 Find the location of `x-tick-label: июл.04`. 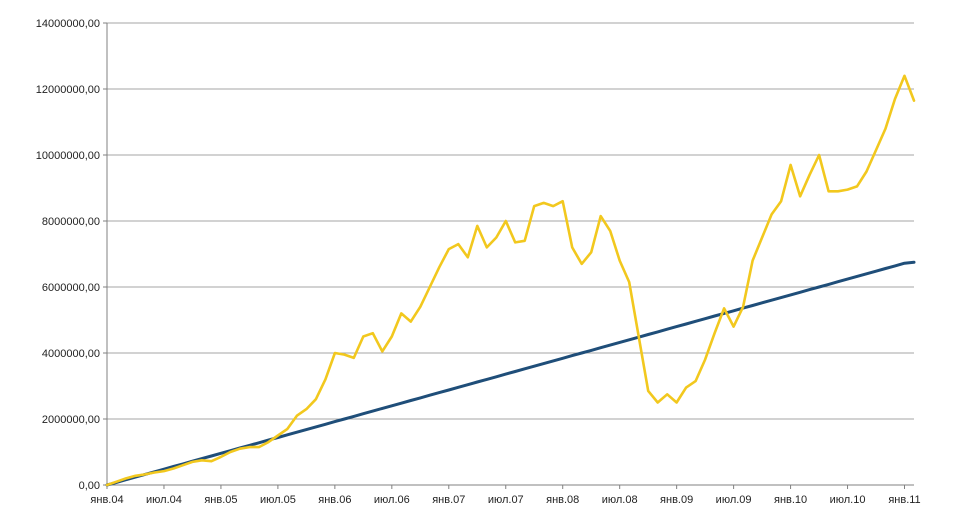

x-tick-label: июл.04 is located at coordinates (164, 500).